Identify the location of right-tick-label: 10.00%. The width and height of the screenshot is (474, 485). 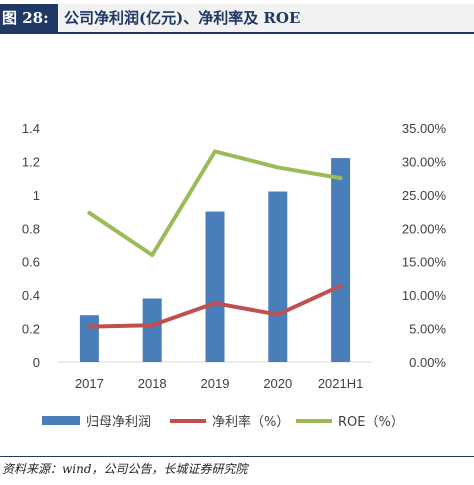
(424, 295).